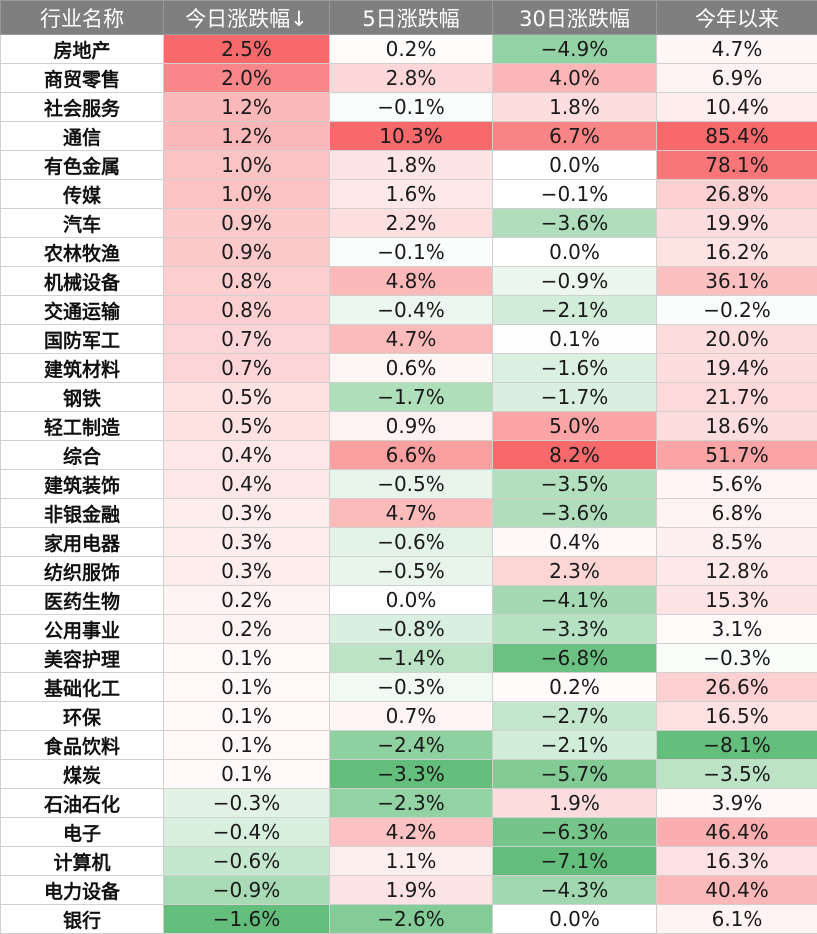 Image resolution: width=817 pixels, height=934 pixels. What do you see at coordinates (411, 252) in the screenshot?
I see `5day-change-cell: −0.1%` at bounding box center [411, 252].